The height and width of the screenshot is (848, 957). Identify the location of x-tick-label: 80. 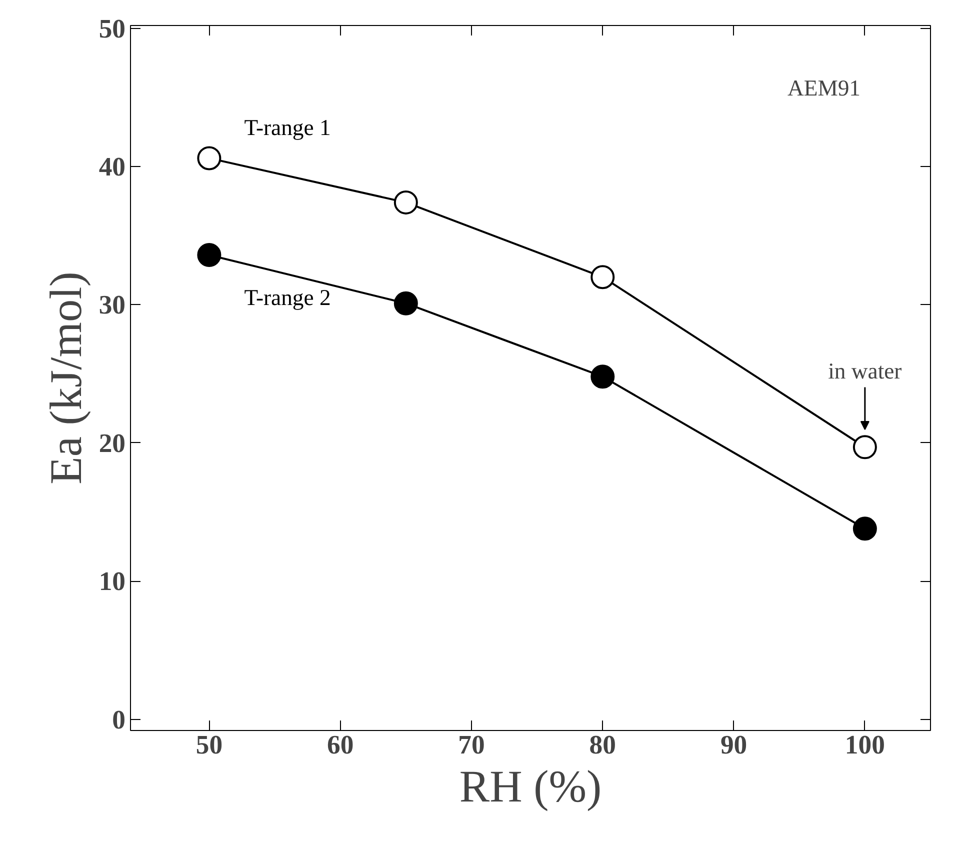
(602, 745).